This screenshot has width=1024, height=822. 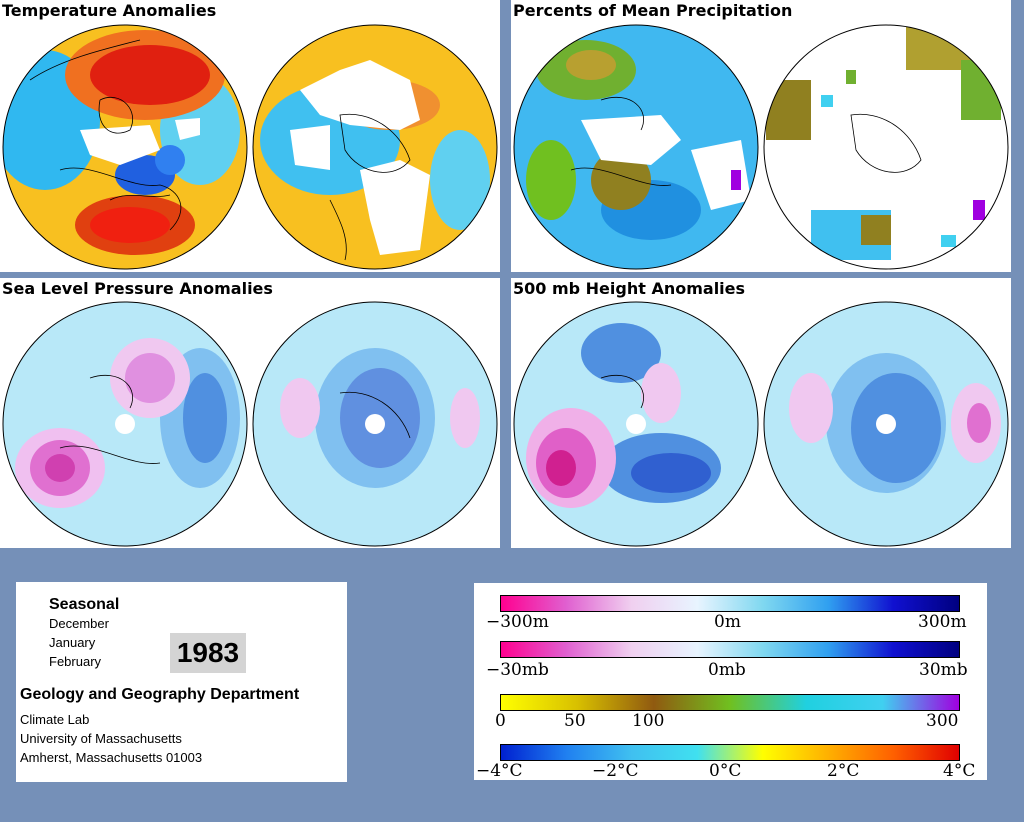 What do you see at coordinates (942, 721) in the screenshot?
I see `precip-label-300: 300` at bounding box center [942, 721].